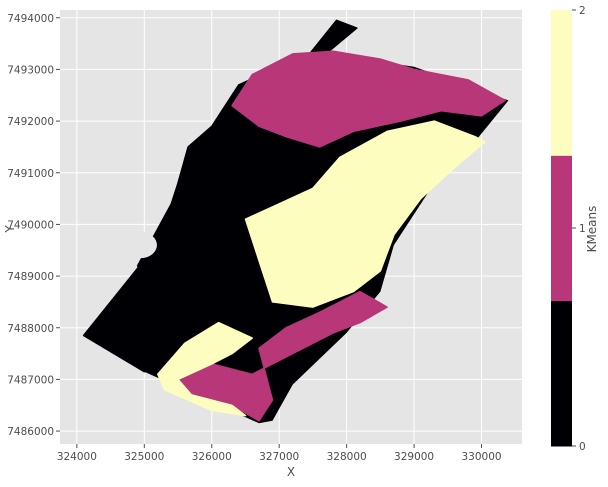 The image size is (608, 487). Describe the element at coordinates (347, 457) in the screenshot. I see `x-tick-label: 328000` at that location.